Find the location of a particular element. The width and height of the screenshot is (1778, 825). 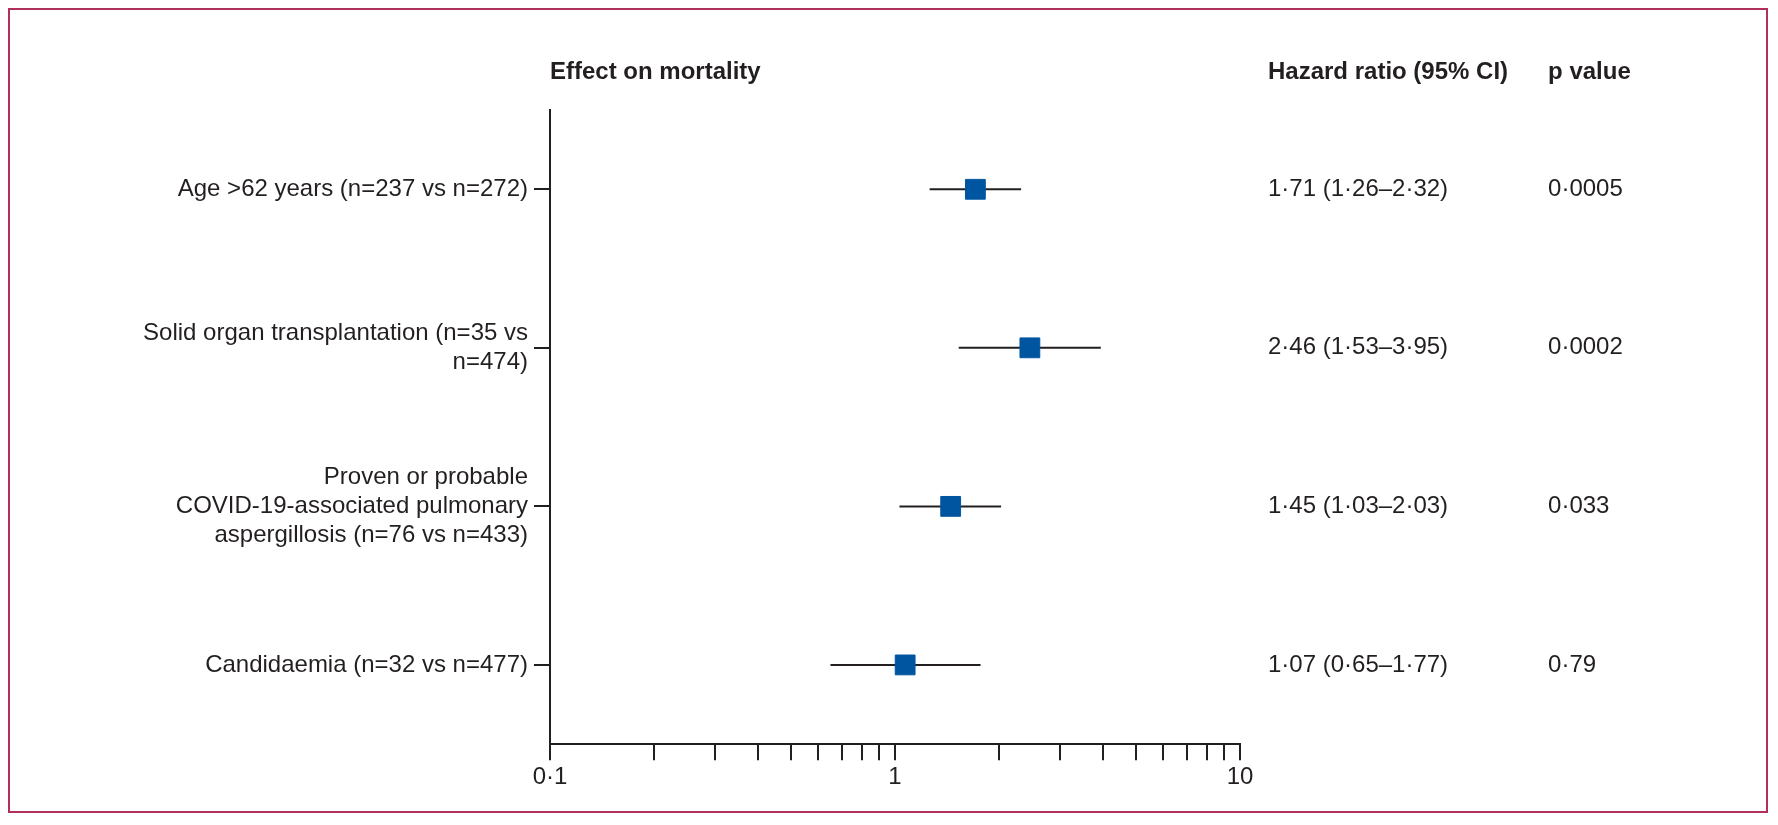

y-tick-label: Proven or probable COVID-19-associated pulmonary aspergillosis (n=76 vs n=433) is located at coordinates (351, 504).